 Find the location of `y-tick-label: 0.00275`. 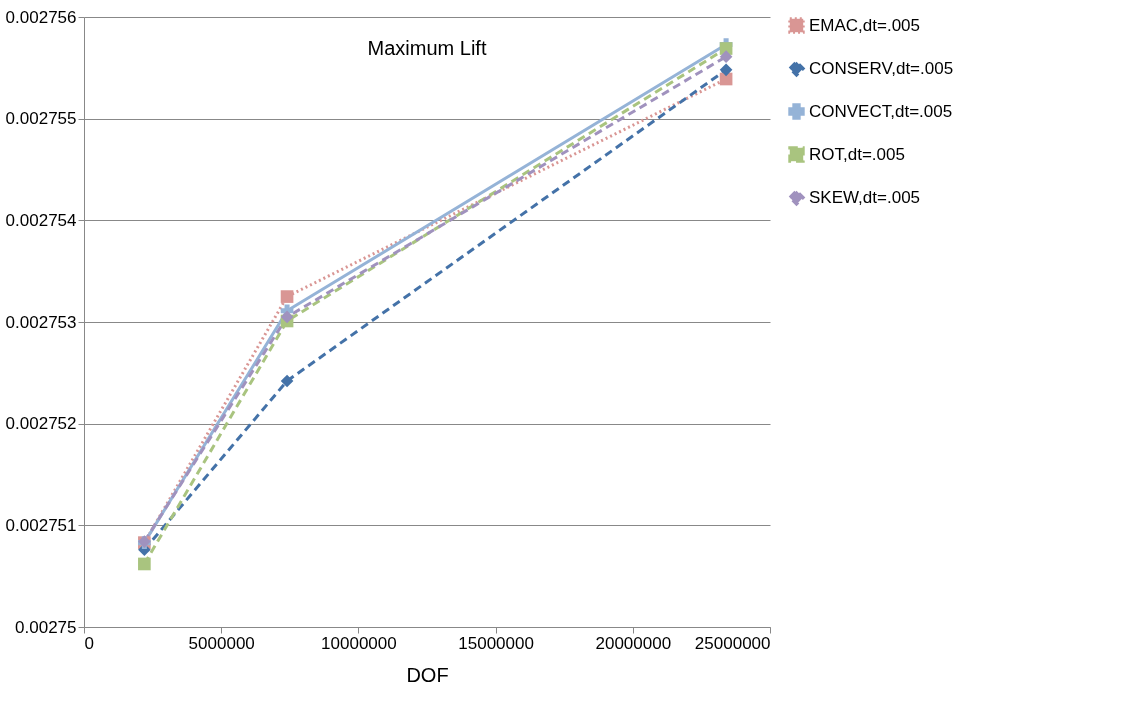

y-tick-label: 0.00275 is located at coordinates (46, 627).